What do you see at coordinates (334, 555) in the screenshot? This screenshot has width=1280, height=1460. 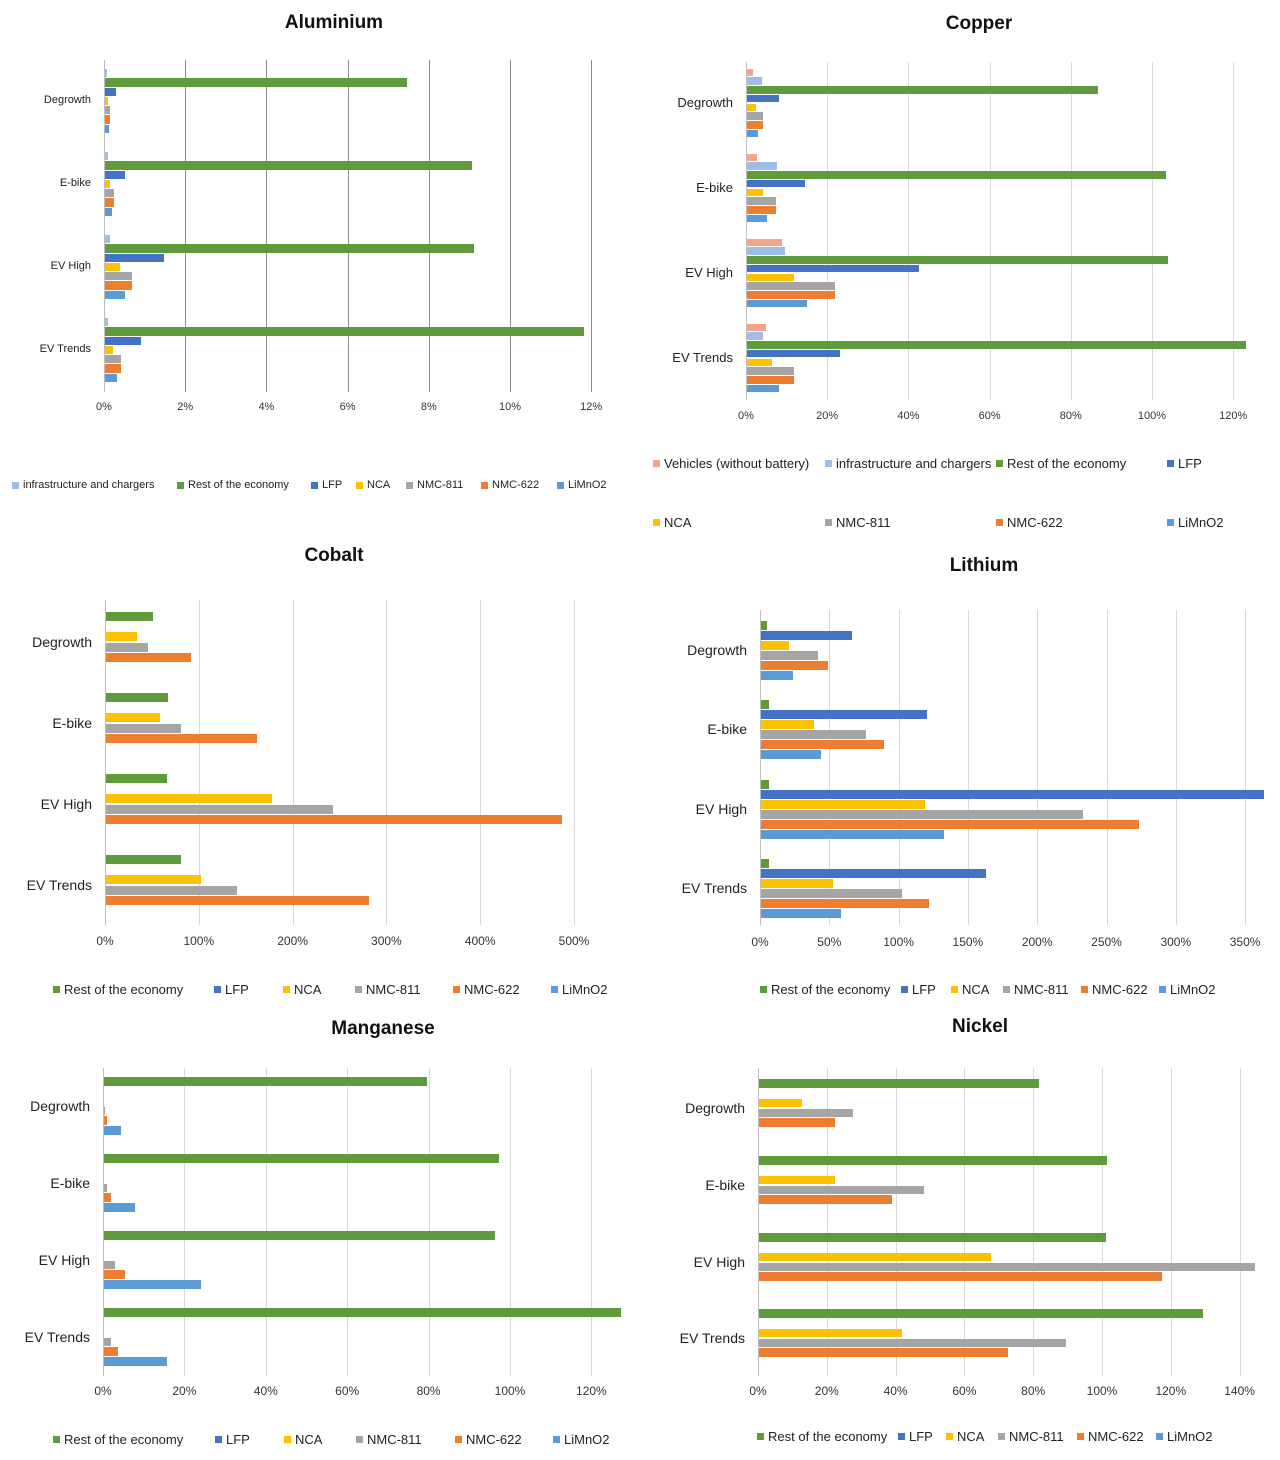 I see `chart-title: Cobalt` at bounding box center [334, 555].